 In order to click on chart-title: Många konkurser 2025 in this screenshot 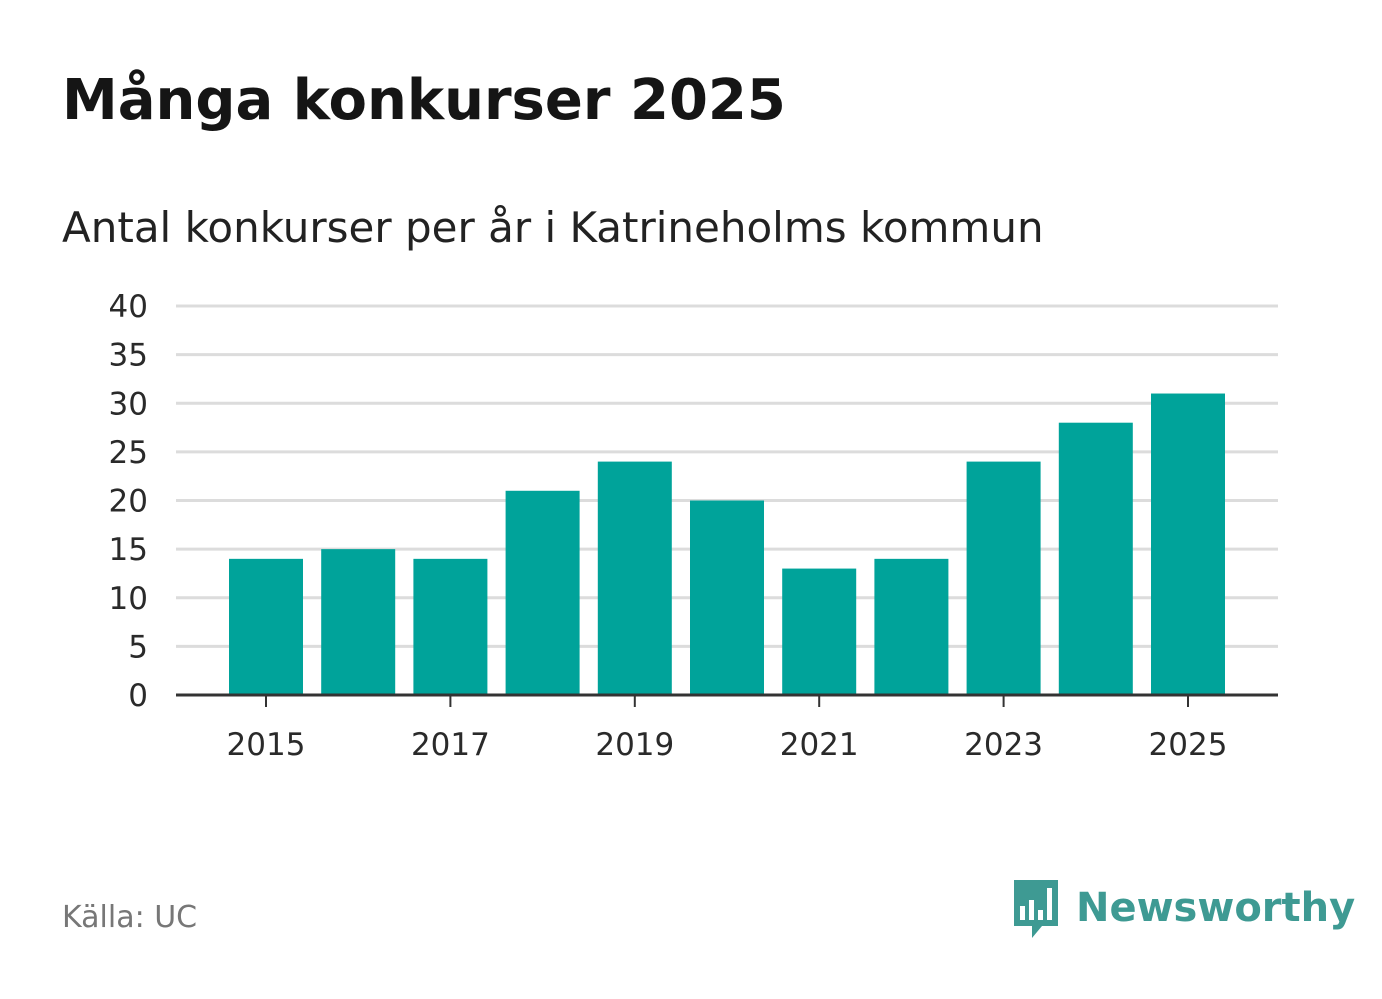, I will do `click(424, 100)`.